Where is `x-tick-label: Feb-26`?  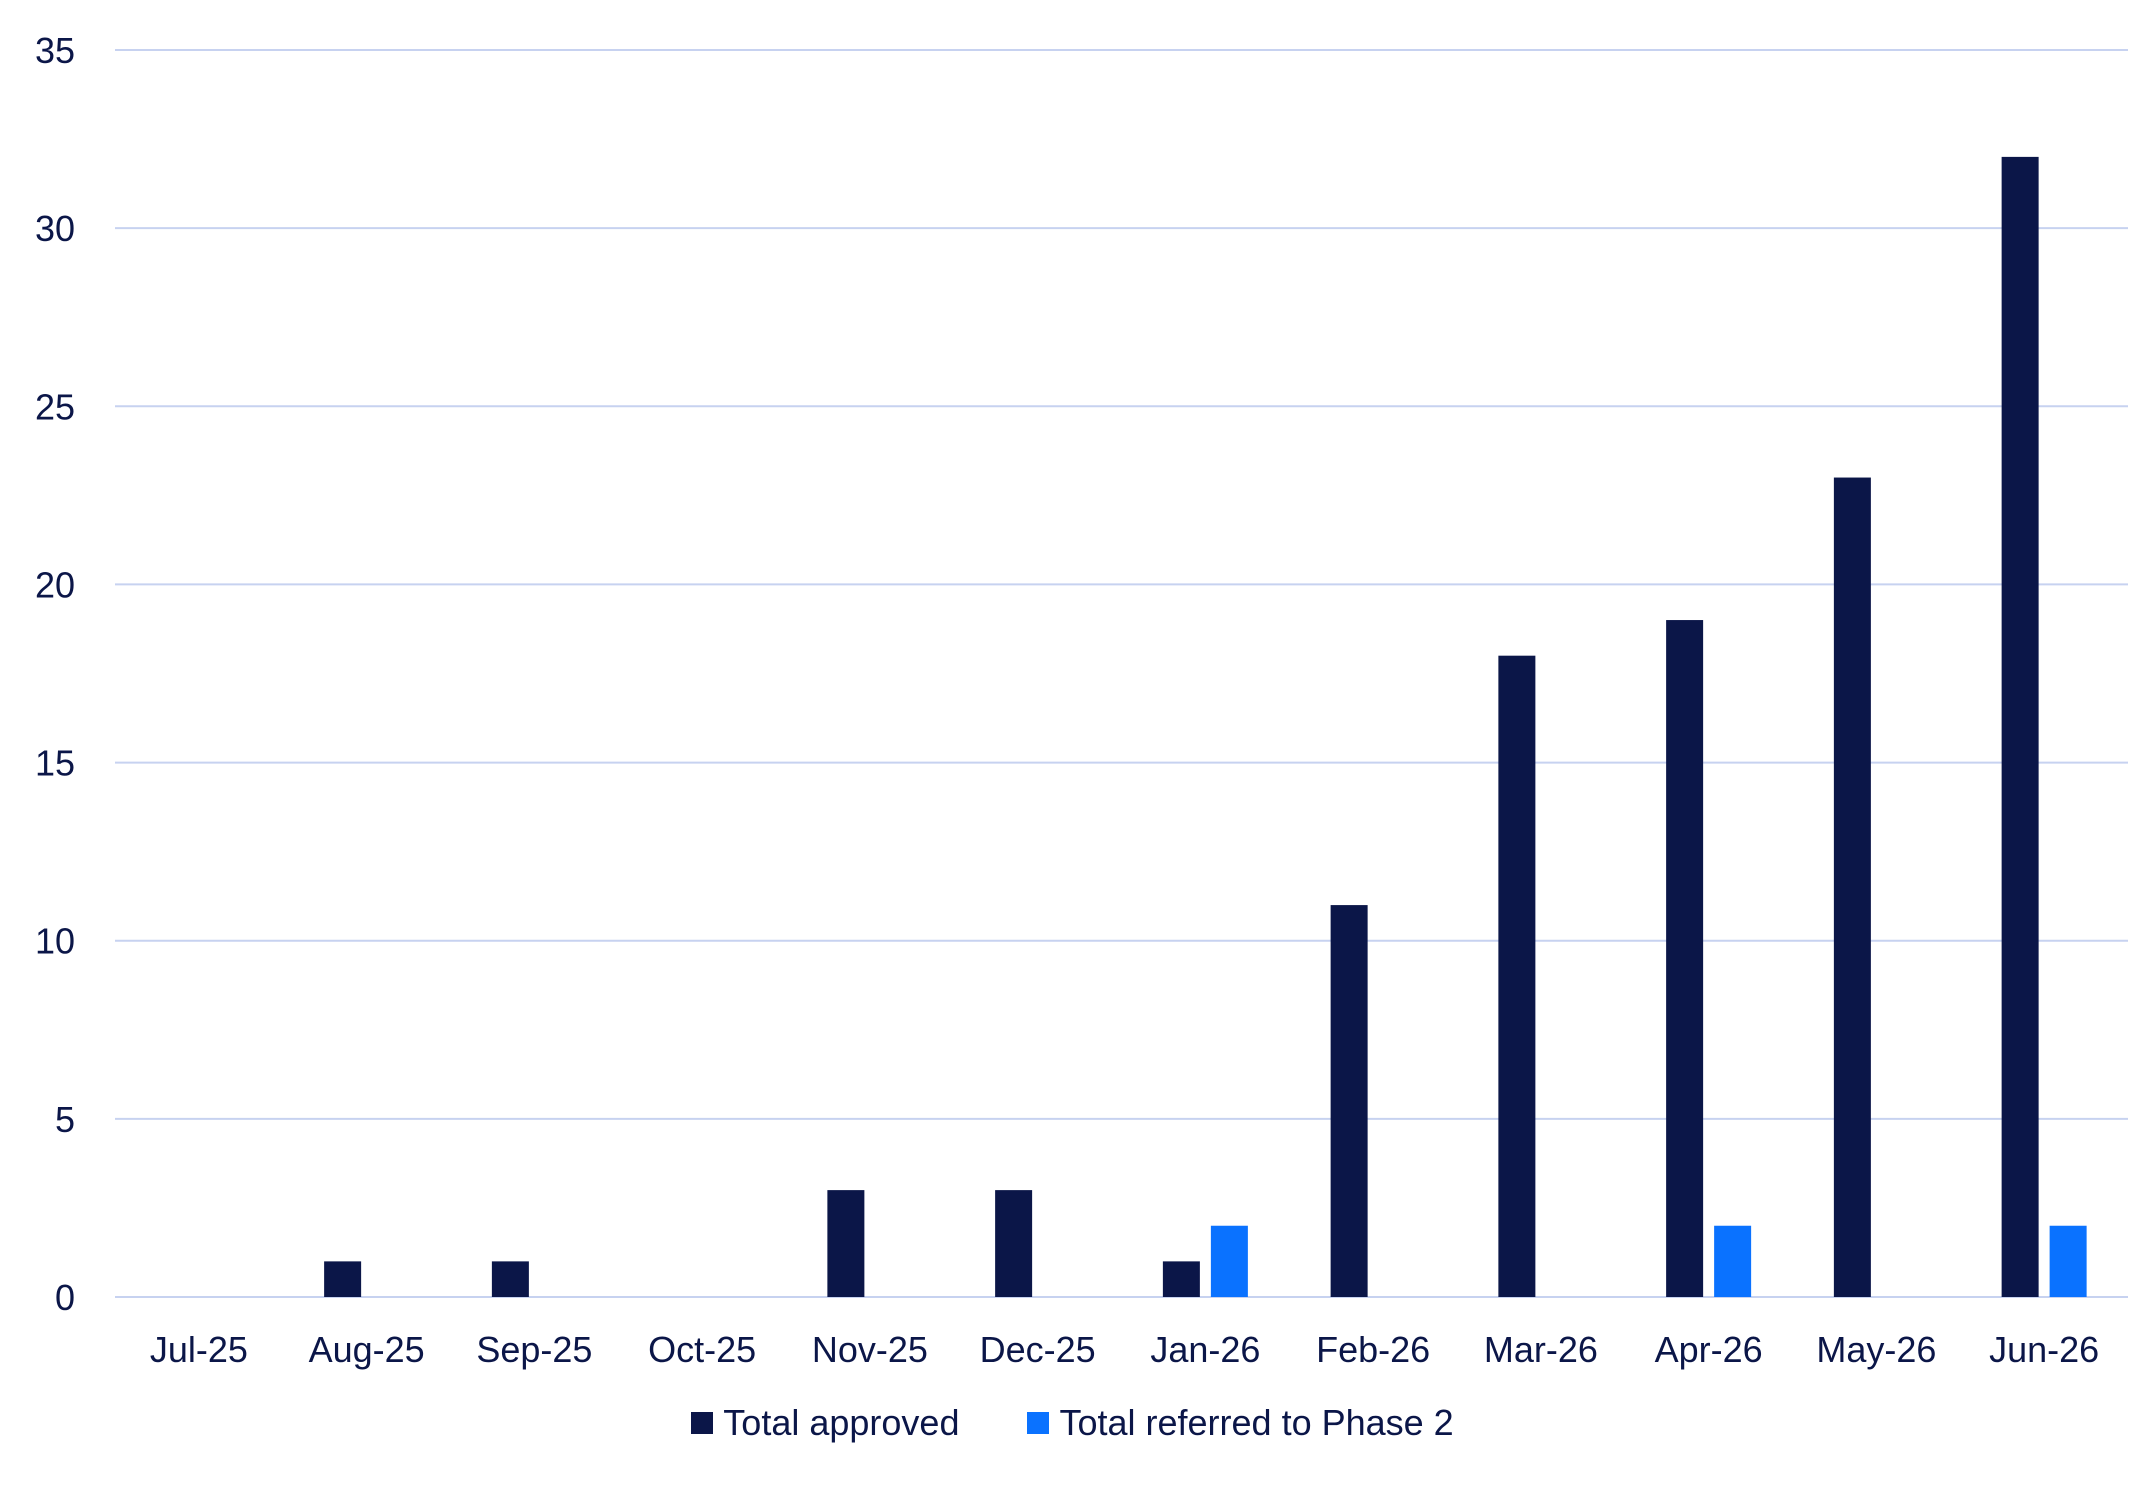
x-tick-label: Feb-26 is located at coordinates (1373, 1349).